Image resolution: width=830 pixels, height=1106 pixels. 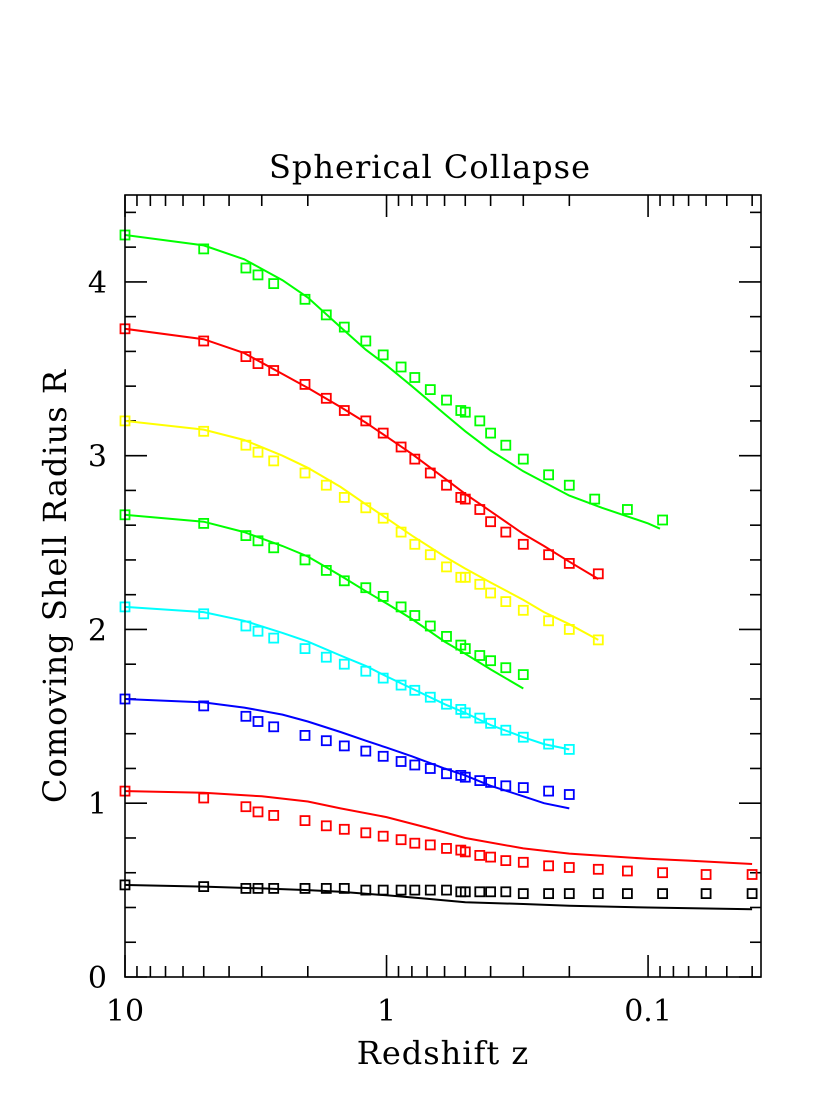 What do you see at coordinates (125, 1011) in the screenshot?
I see `x-tick-label: 10` at bounding box center [125, 1011].